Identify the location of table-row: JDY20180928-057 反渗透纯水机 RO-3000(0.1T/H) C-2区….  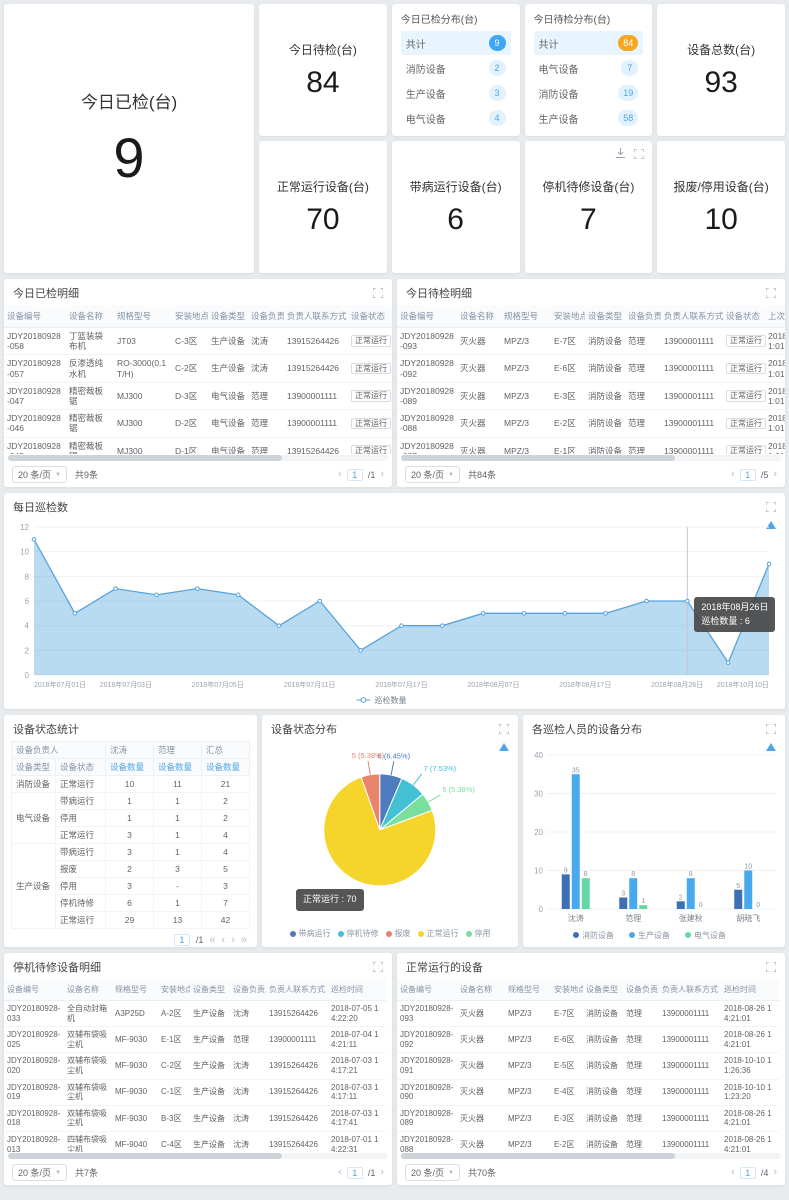
(198, 368).